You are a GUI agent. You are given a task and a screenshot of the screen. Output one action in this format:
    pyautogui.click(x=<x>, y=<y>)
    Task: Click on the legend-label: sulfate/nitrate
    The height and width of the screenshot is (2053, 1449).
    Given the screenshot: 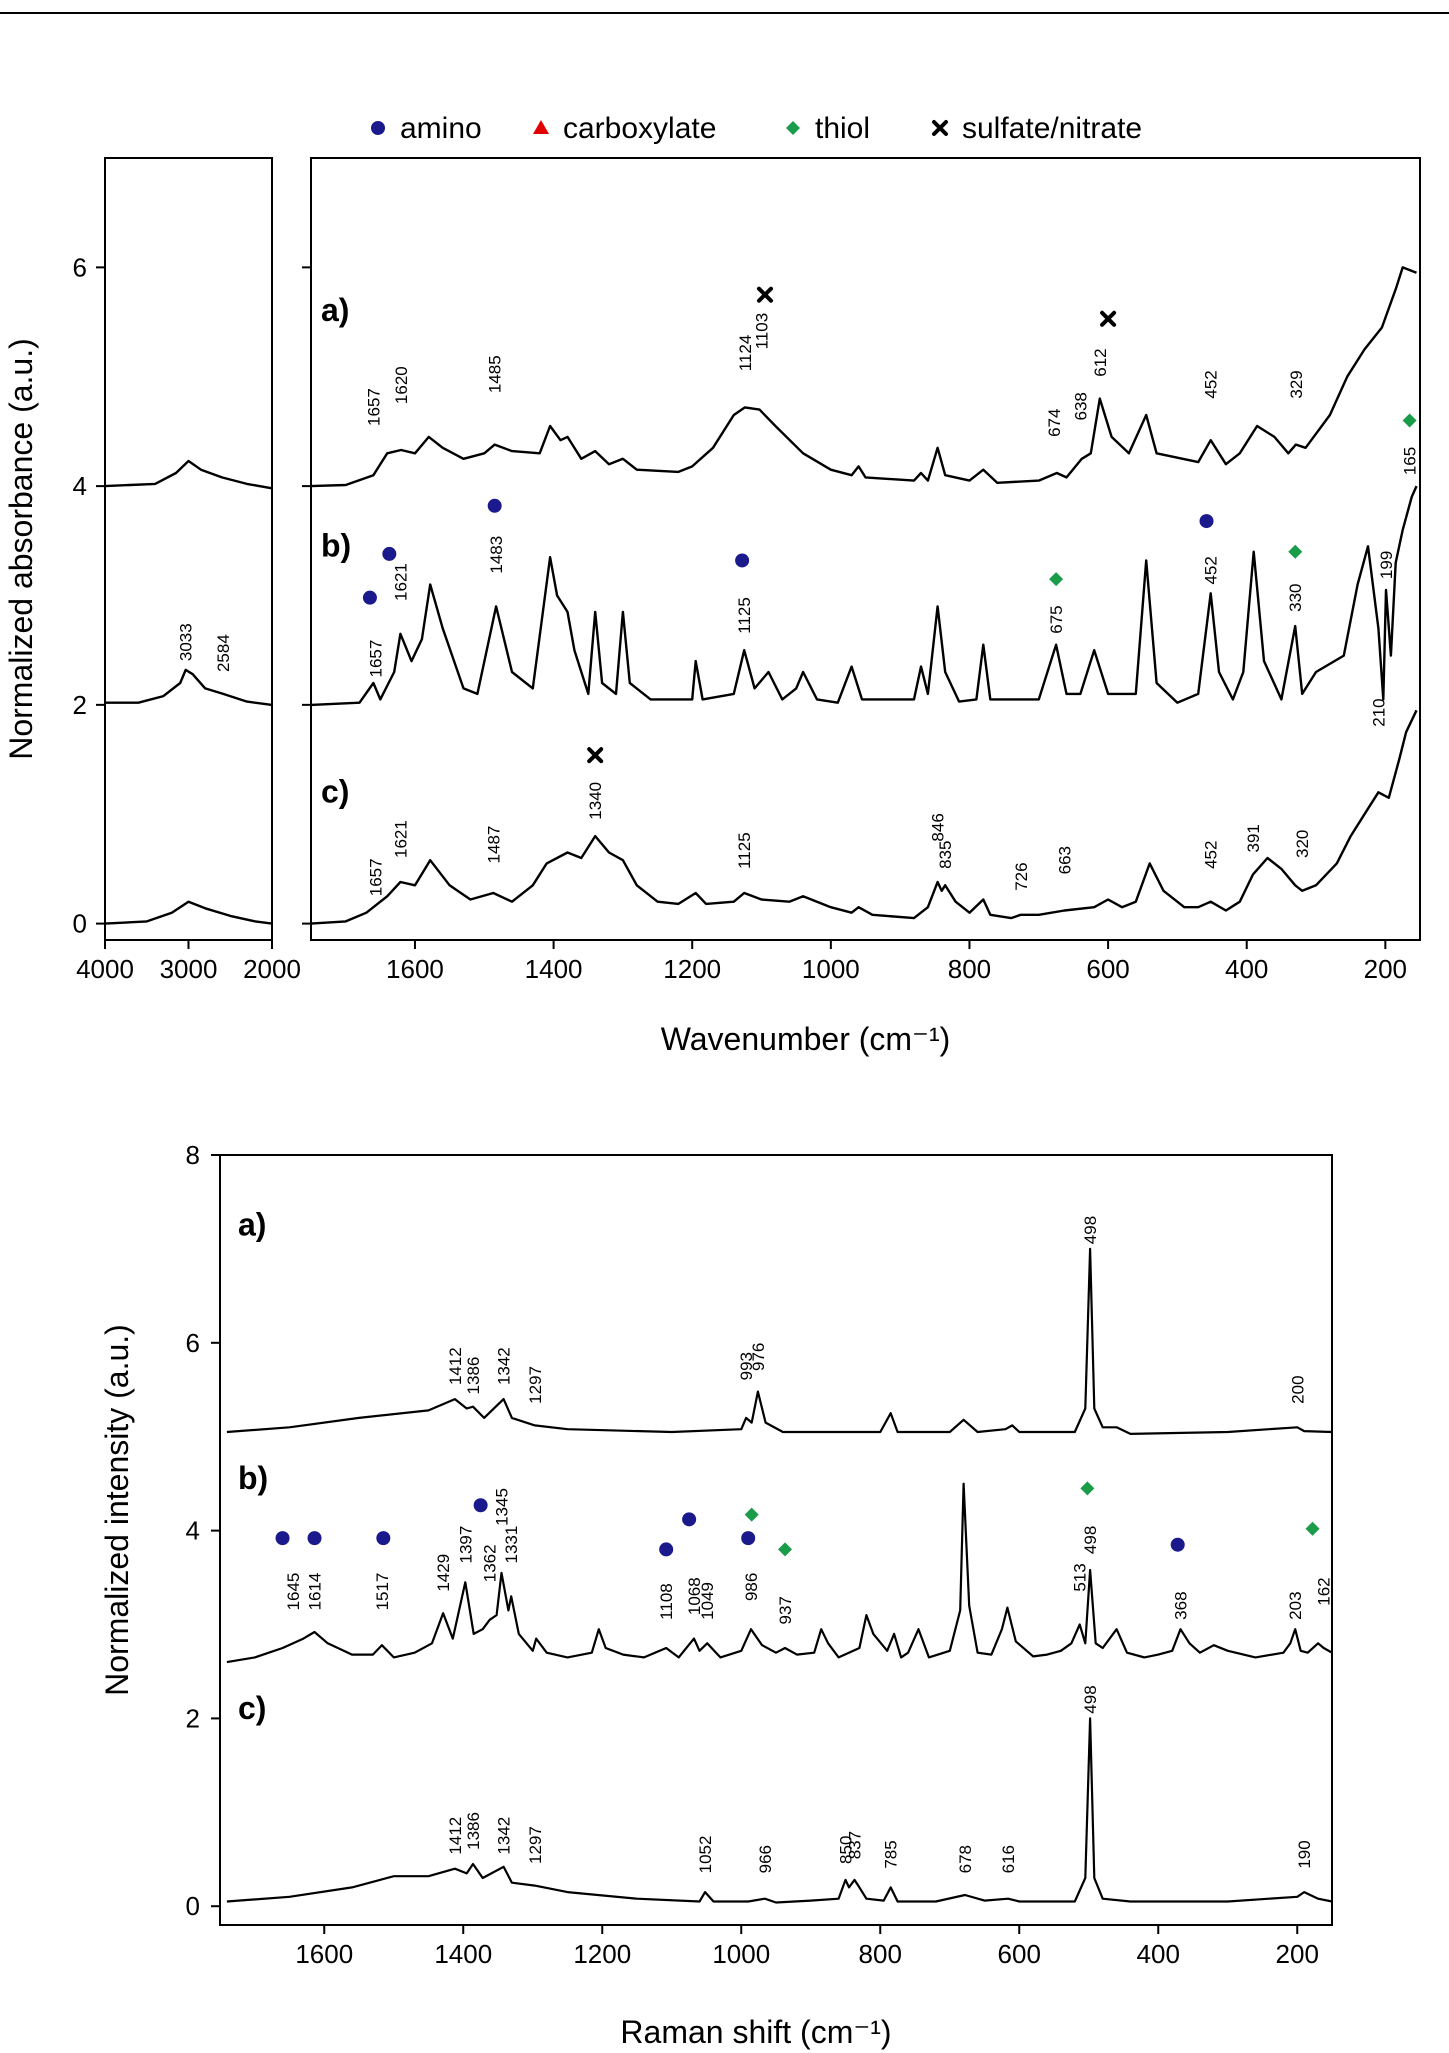 What is the action you would take?
    pyautogui.click(x=1052, y=128)
    